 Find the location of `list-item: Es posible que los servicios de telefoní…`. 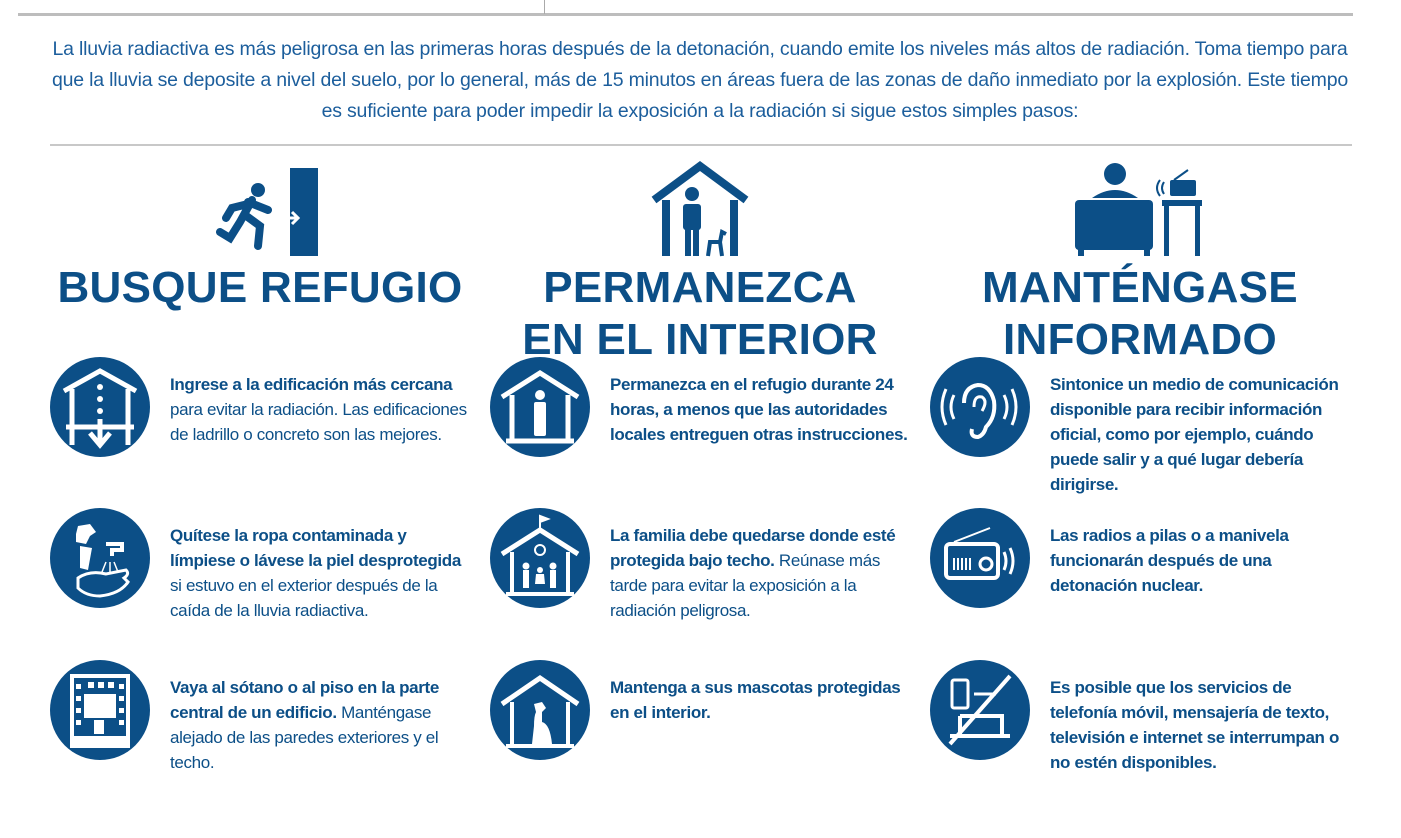

list-item: Es posible que los servicios de telefoní… is located at coordinates (1140, 717).